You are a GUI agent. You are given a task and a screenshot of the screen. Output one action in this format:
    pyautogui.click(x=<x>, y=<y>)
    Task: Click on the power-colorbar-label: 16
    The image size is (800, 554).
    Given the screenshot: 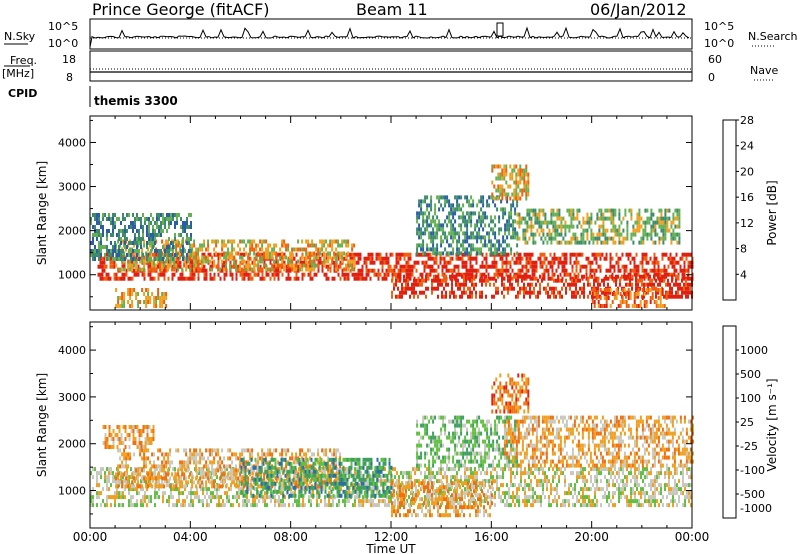 What is the action you would take?
    pyautogui.click(x=747, y=197)
    